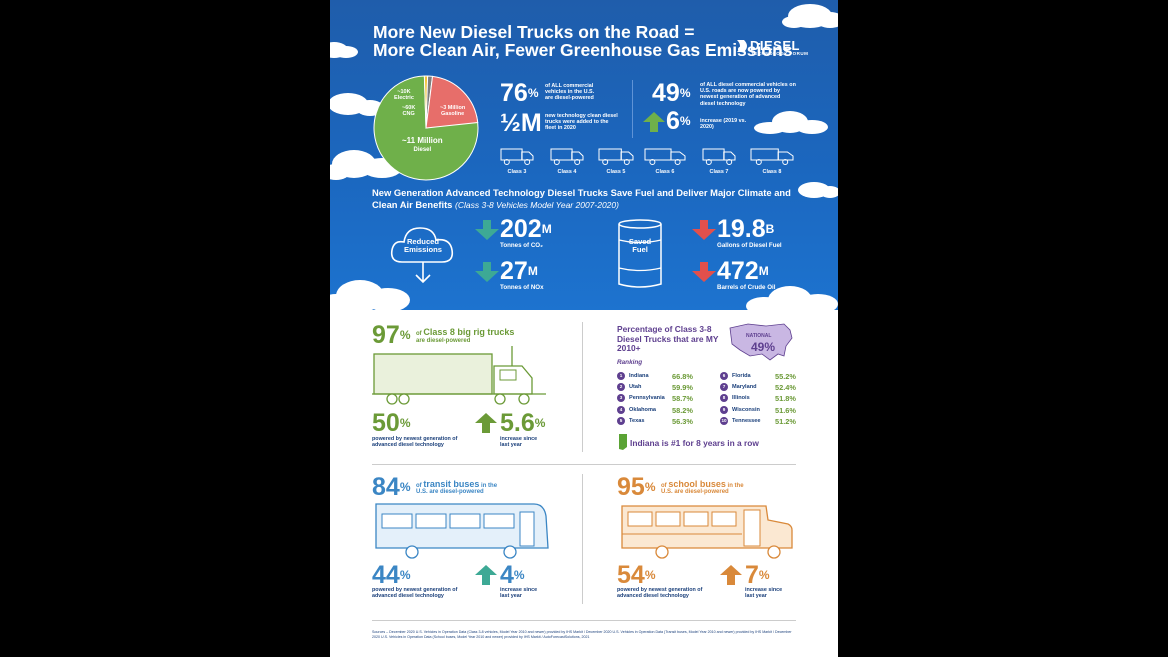 This screenshot has height=657, width=1168. What do you see at coordinates (637, 420) in the screenshot?
I see `rank-state: Texas` at bounding box center [637, 420].